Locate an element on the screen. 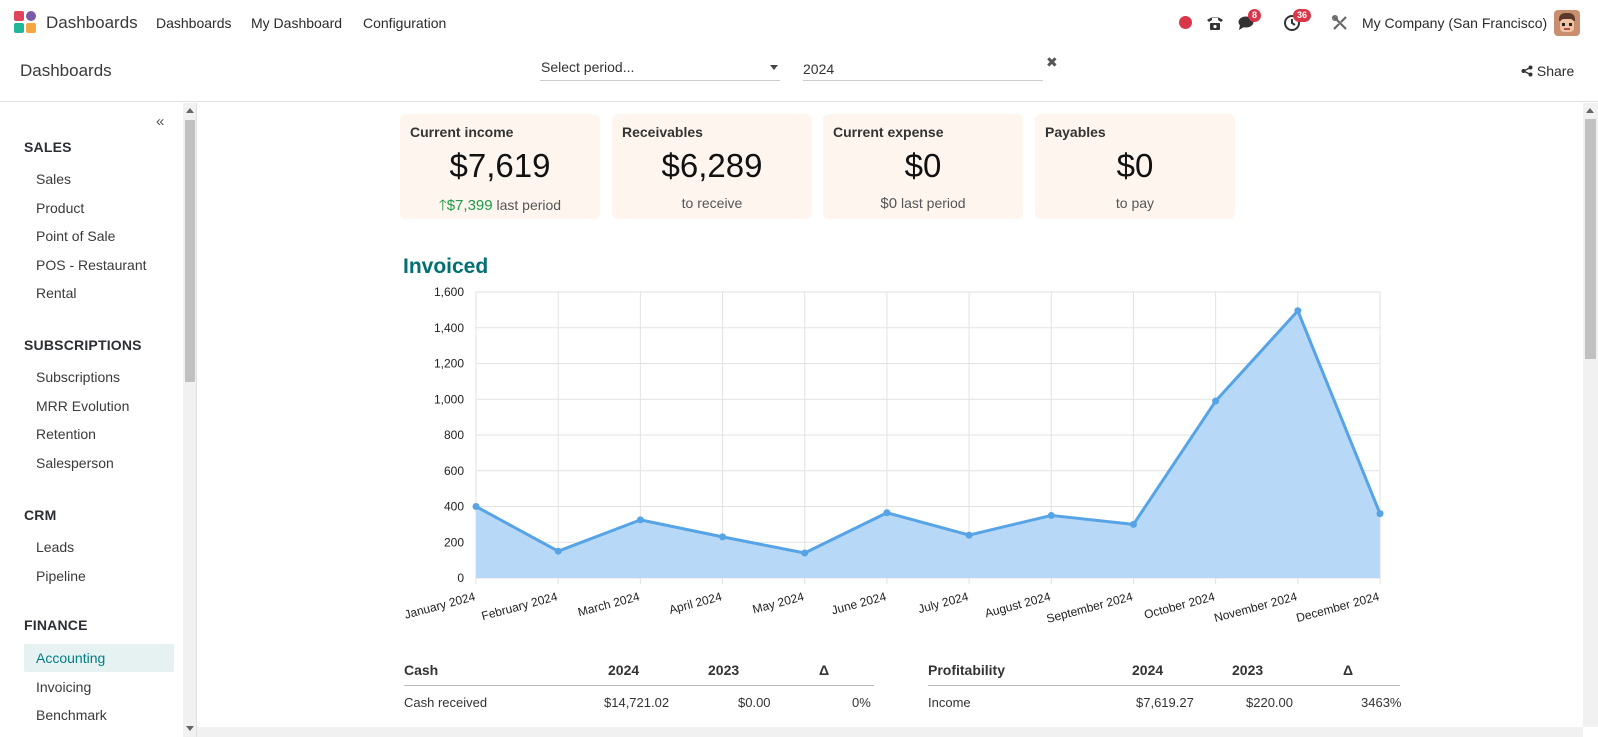  sidebar-item-point-of-sale: Point of Sale is located at coordinates (76, 236).